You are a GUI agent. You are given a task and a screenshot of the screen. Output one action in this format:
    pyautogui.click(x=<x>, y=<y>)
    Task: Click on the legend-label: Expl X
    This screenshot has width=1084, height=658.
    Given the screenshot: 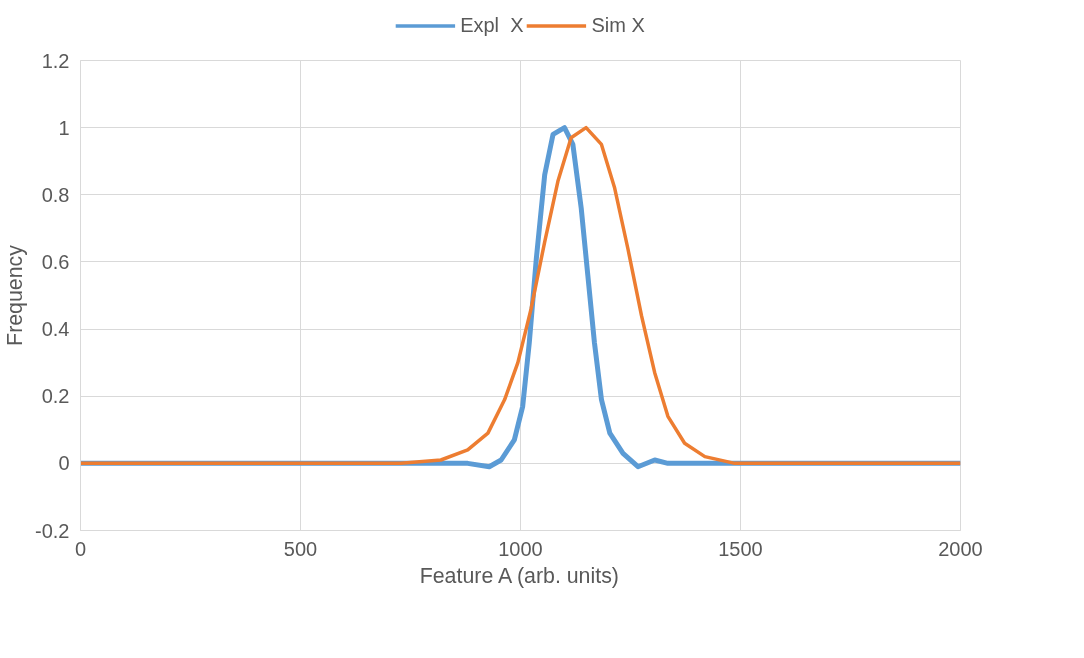 What is the action you would take?
    pyautogui.click(x=492, y=25)
    